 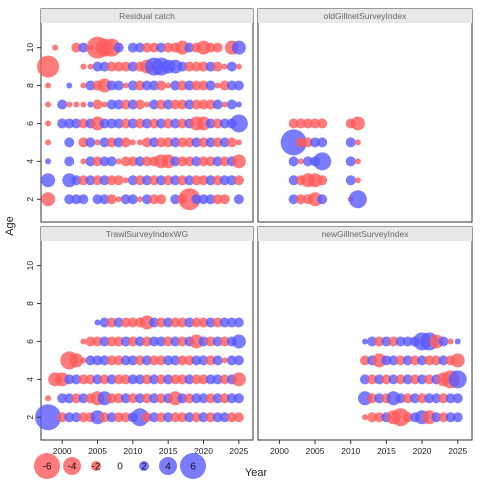 What do you see at coordinates (147, 16) in the screenshot?
I see `panel-title: Residual catch` at bounding box center [147, 16].